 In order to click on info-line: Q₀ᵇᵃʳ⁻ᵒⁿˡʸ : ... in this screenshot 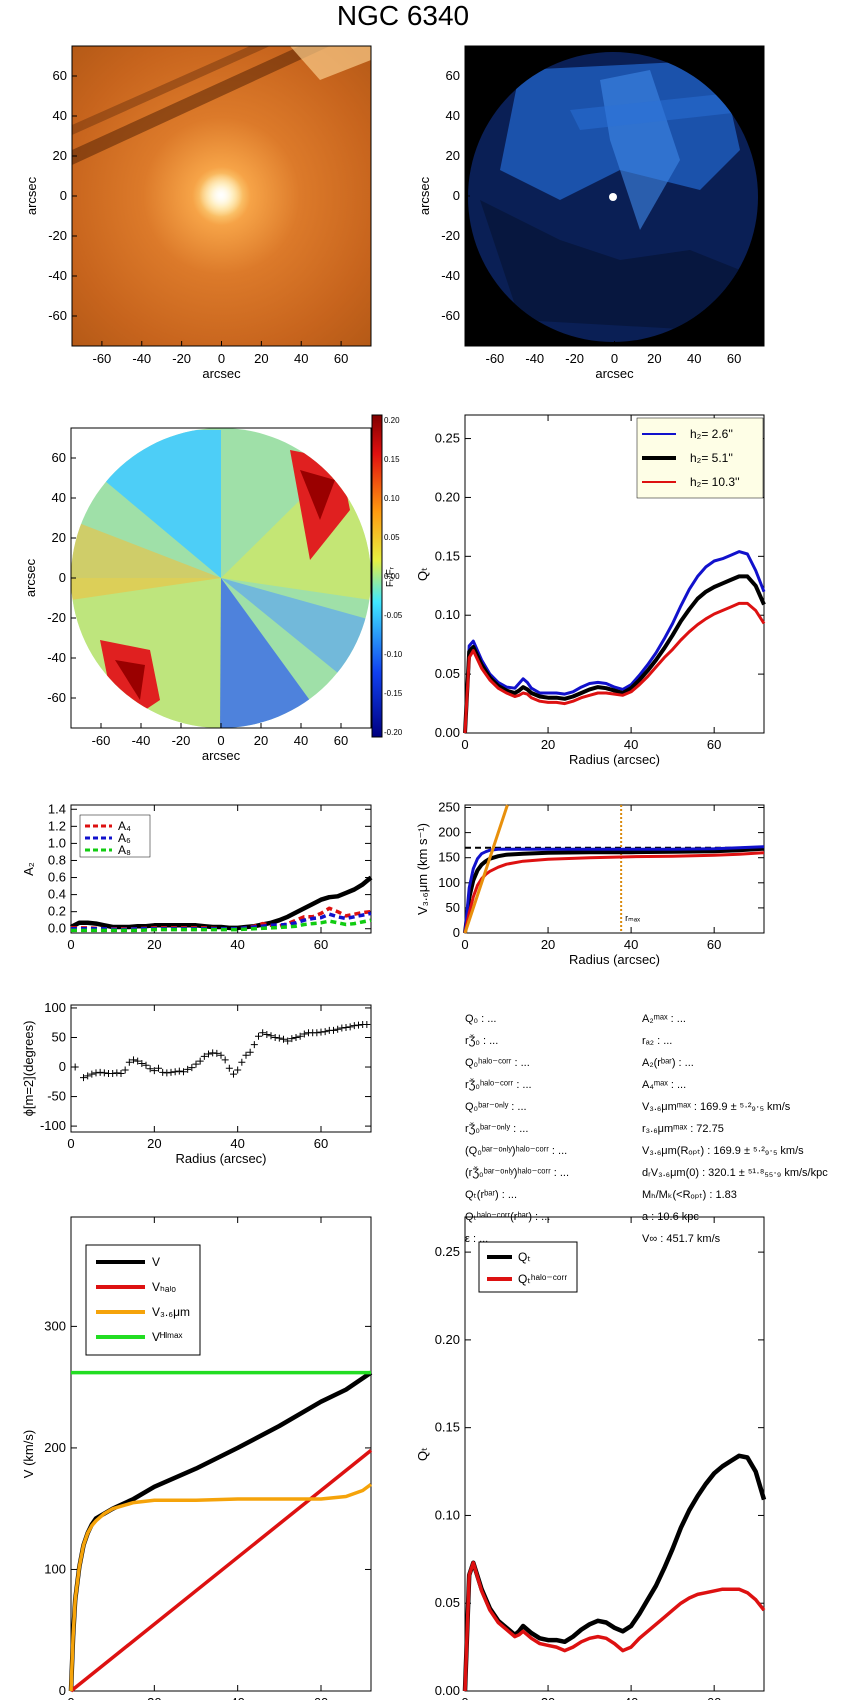, I will do `click(496, 1107)`.